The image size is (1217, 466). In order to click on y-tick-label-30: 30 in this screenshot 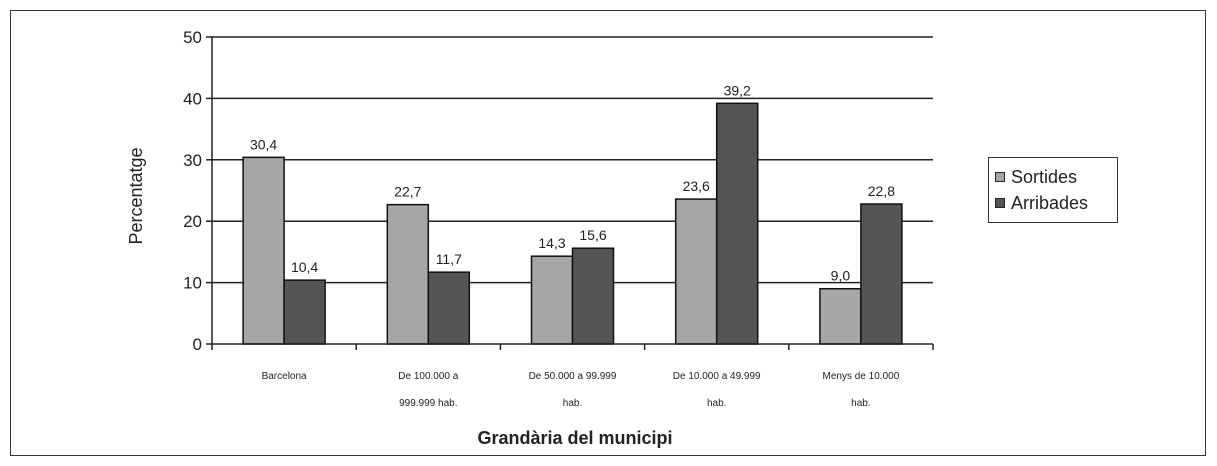, I will do `click(192, 160)`.